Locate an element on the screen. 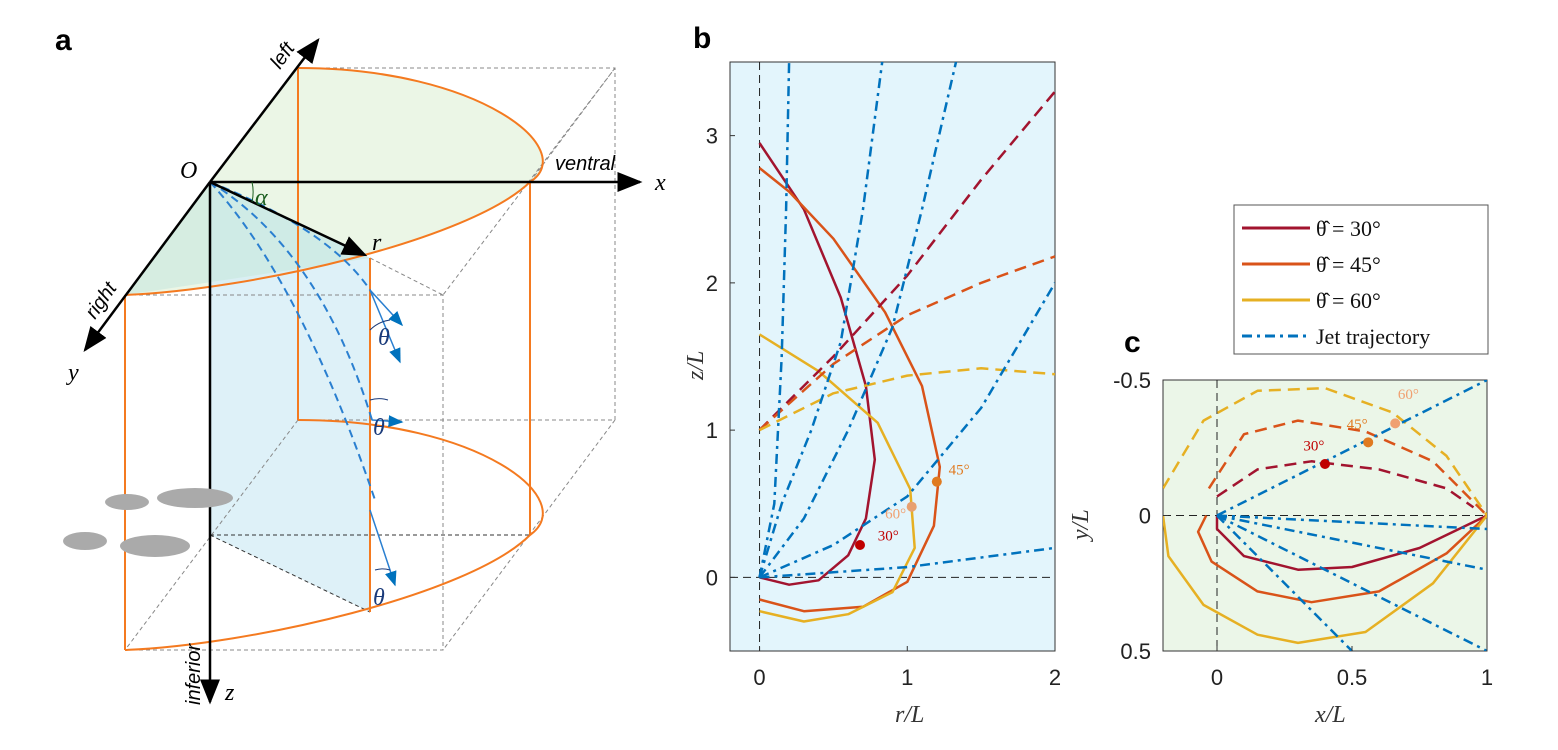 The image size is (1558, 750). theta-label-1: θ is located at coordinates (384, 338).